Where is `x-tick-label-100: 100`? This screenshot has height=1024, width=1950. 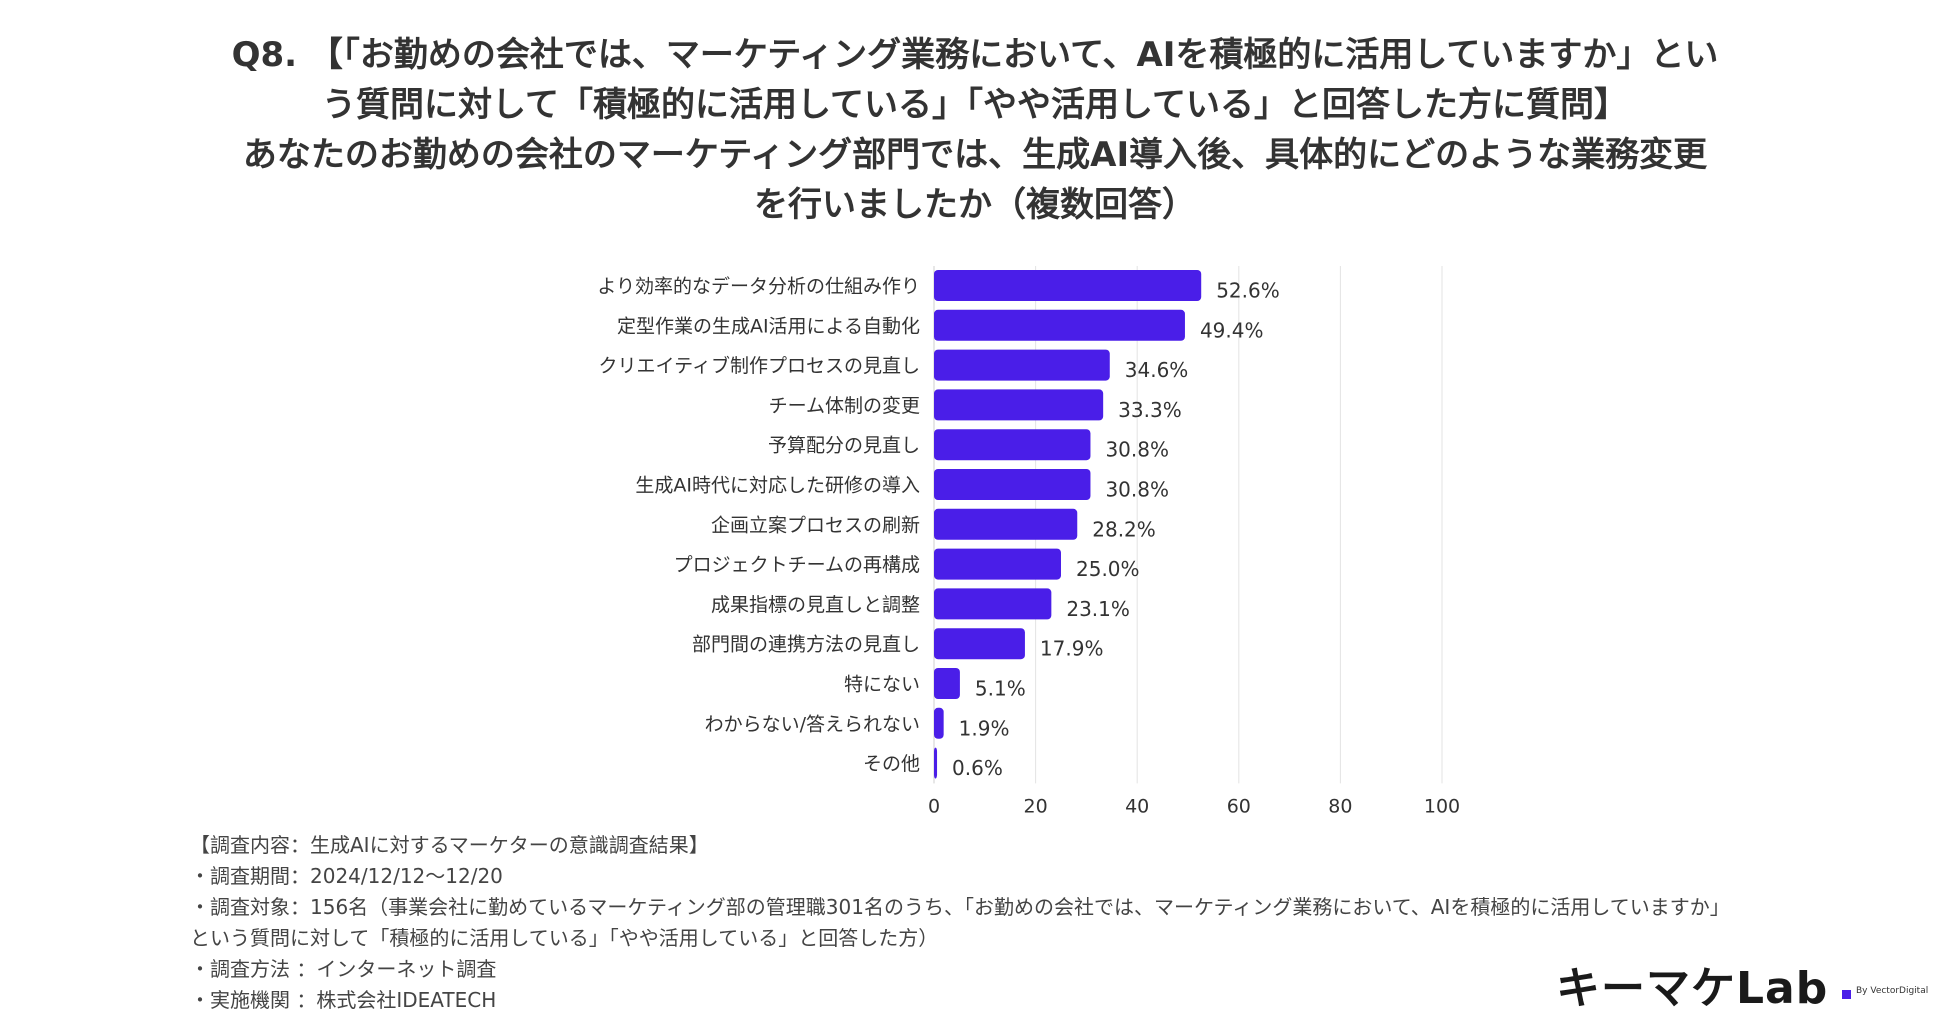 x-tick-label-100: 100 is located at coordinates (1442, 806).